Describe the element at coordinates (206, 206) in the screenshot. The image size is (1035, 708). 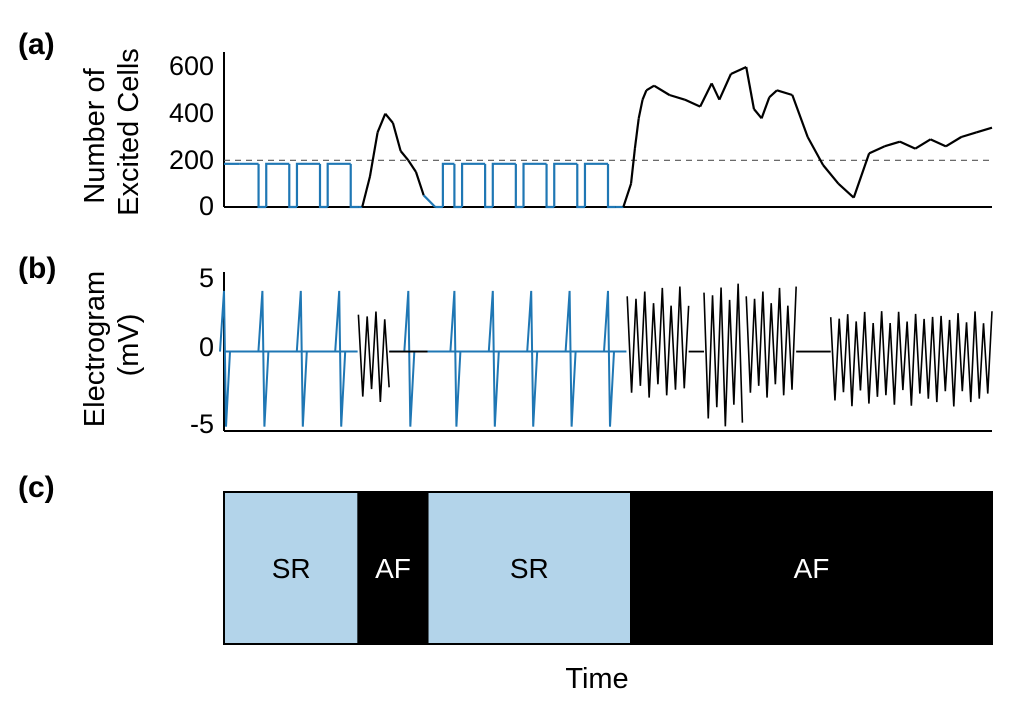
I see `y-tick-a-0: 0` at that location.